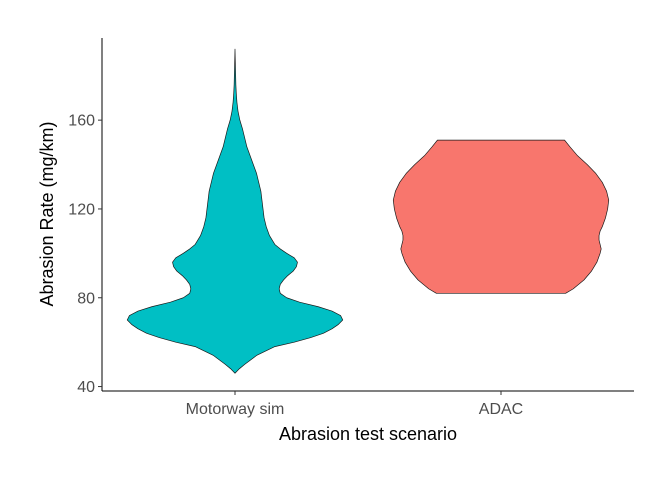 The height and width of the screenshot is (480, 672). Describe the element at coordinates (354, 404) in the screenshot. I see `x-ticks: Motorway sim ADAC` at that location.